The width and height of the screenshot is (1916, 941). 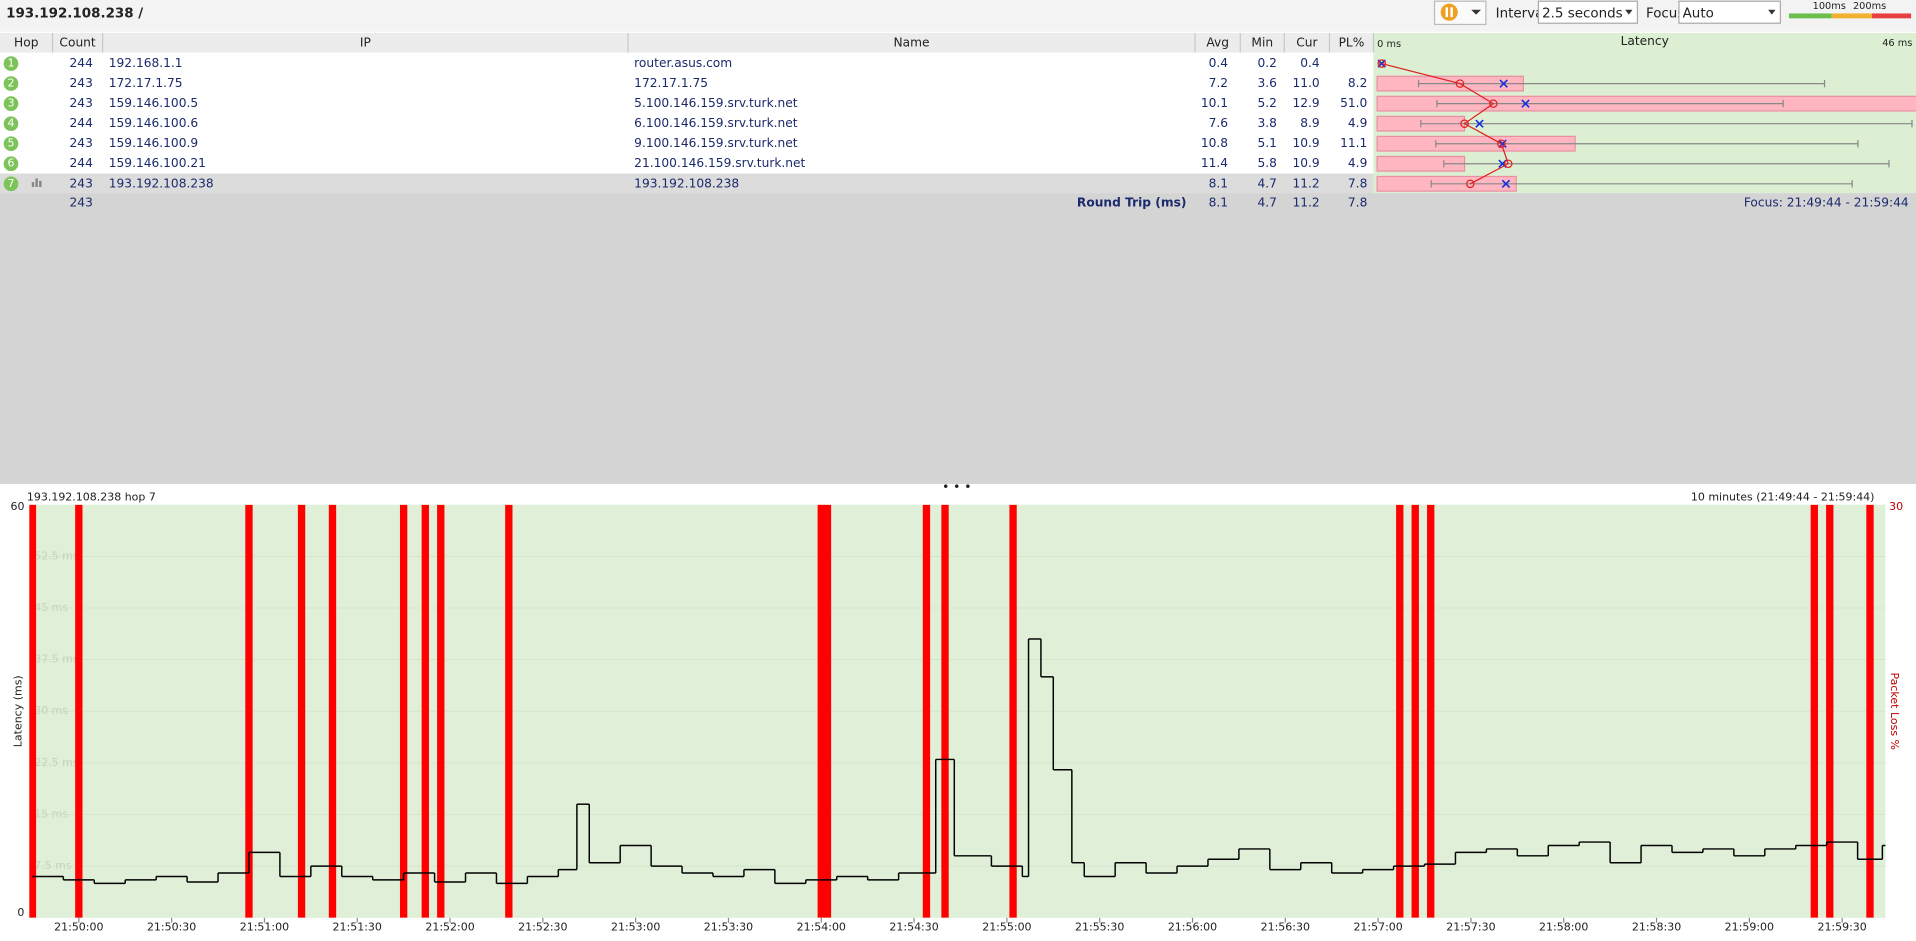 What do you see at coordinates (153, 123) in the screenshot?
I see `ip: 159.146.100.6` at bounding box center [153, 123].